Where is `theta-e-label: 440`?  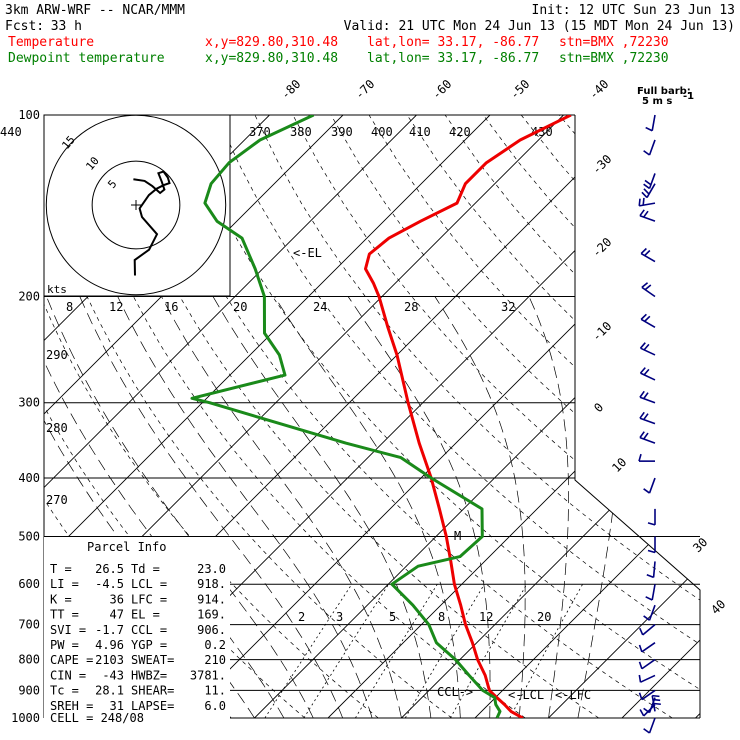 theta-e-label: 440 is located at coordinates (11, 132).